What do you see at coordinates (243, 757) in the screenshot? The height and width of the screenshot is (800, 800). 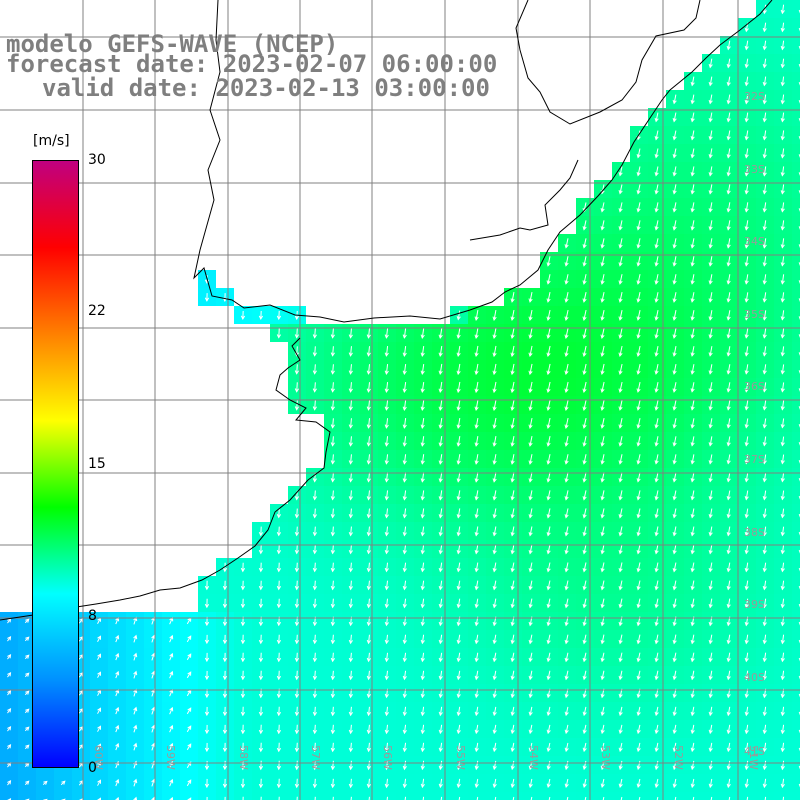 I see `longitude-label: 58W` at bounding box center [243, 757].